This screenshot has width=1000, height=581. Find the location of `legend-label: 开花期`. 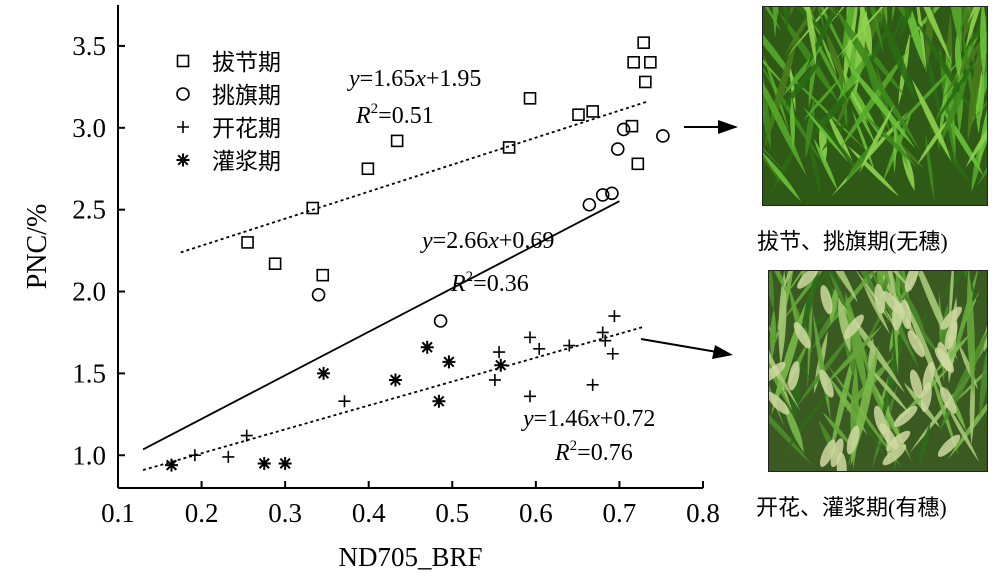

legend-label: 开花期 is located at coordinates (246, 129).